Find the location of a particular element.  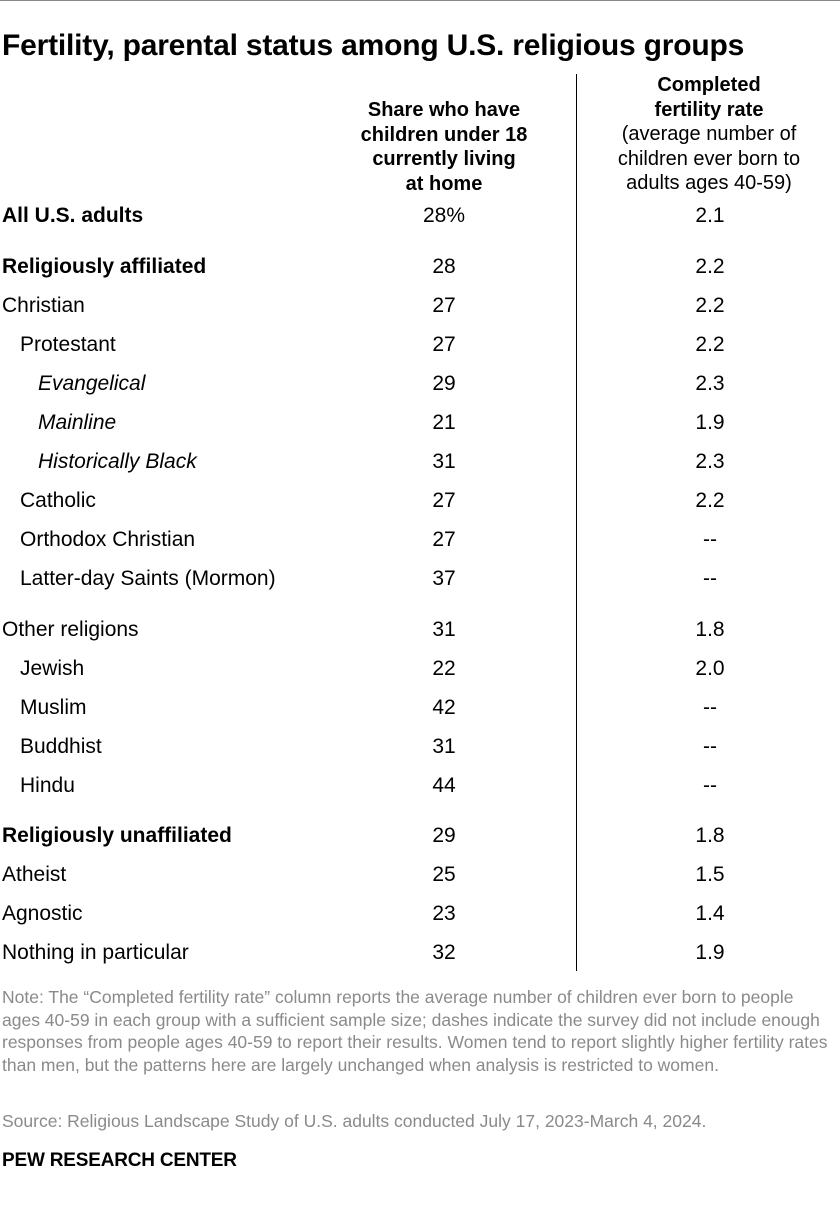

row-label: Latter-day Saints (Mormon) is located at coordinates (148, 578).